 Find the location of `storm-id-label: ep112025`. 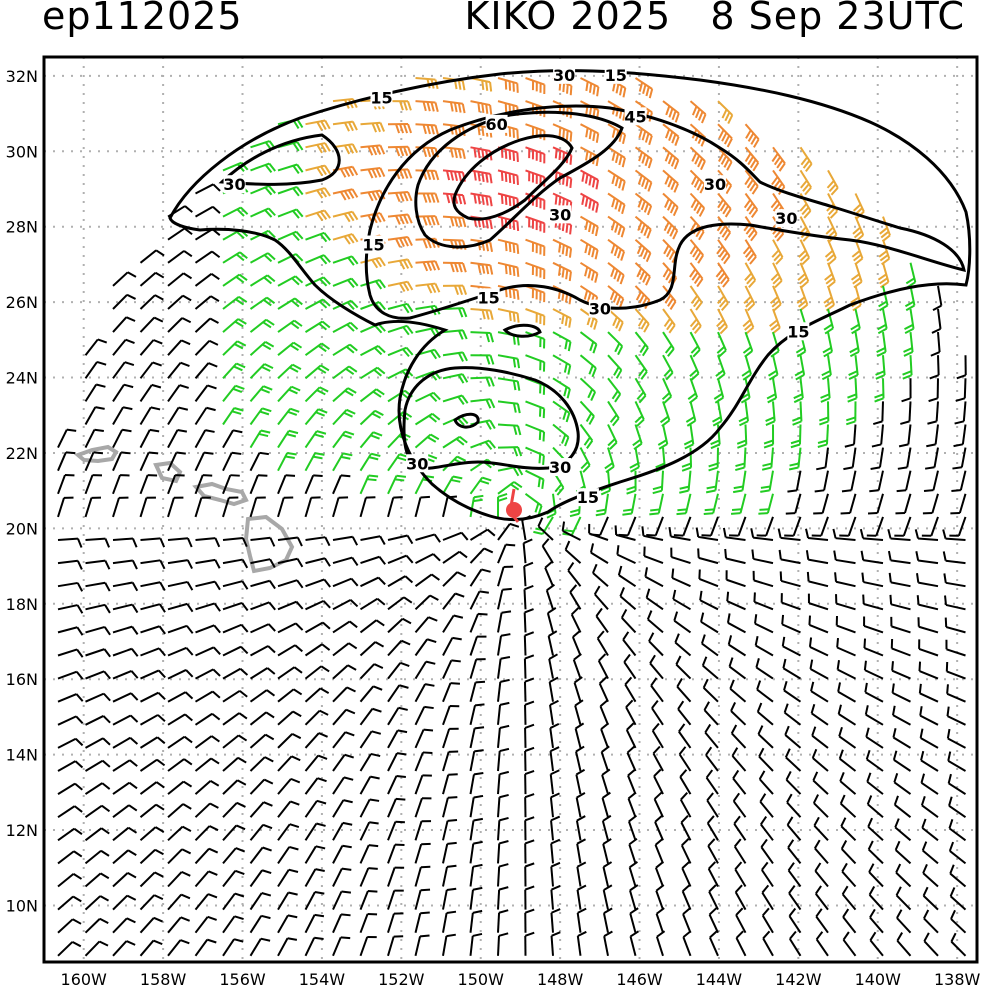

storm-id-label: ep112025 is located at coordinates (142, 19).